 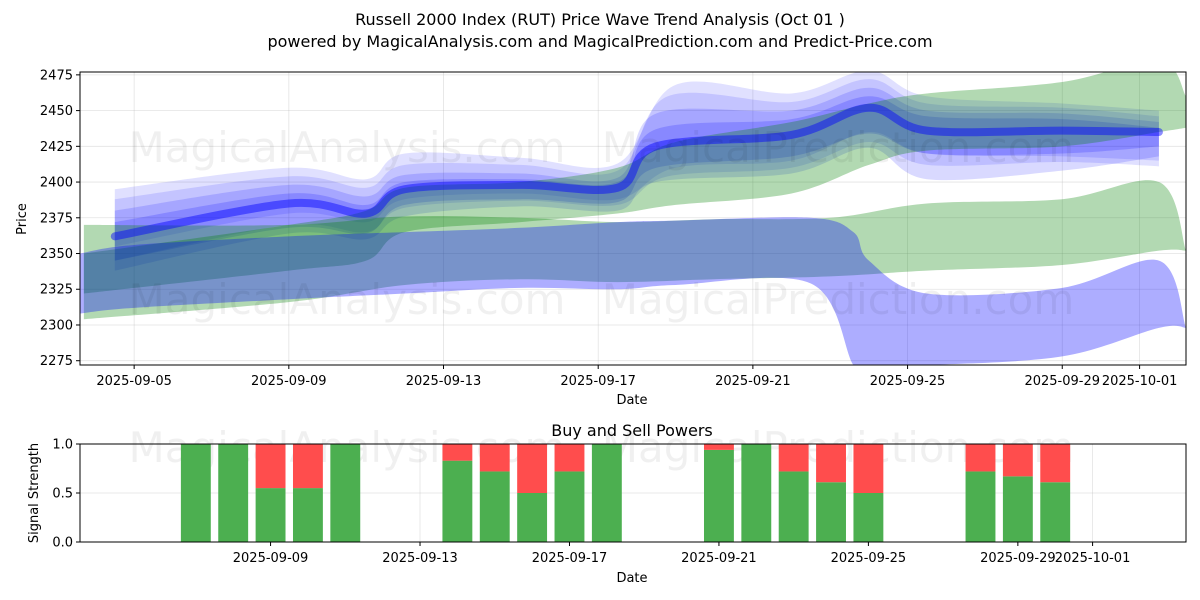 What do you see at coordinates (56, 290) in the screenshot?
I see `price-y-tick-label: 2325` at bounding box center [56, 290].